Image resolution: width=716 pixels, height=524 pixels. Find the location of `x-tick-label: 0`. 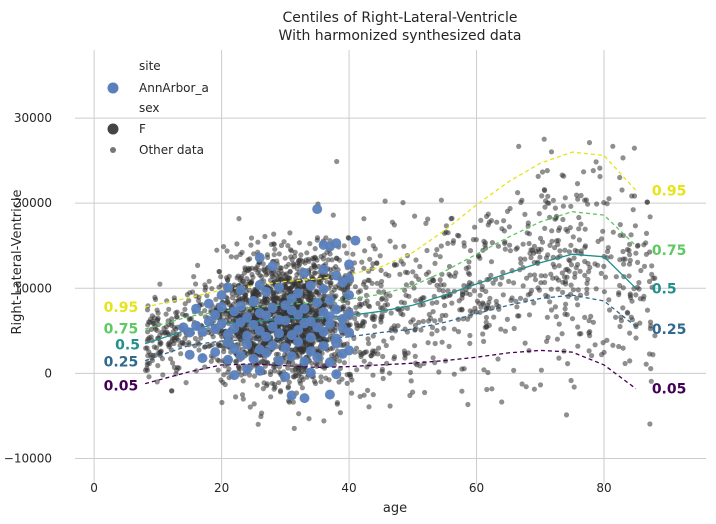

x-tick-label: 0 is located at coordinates (94, 488).